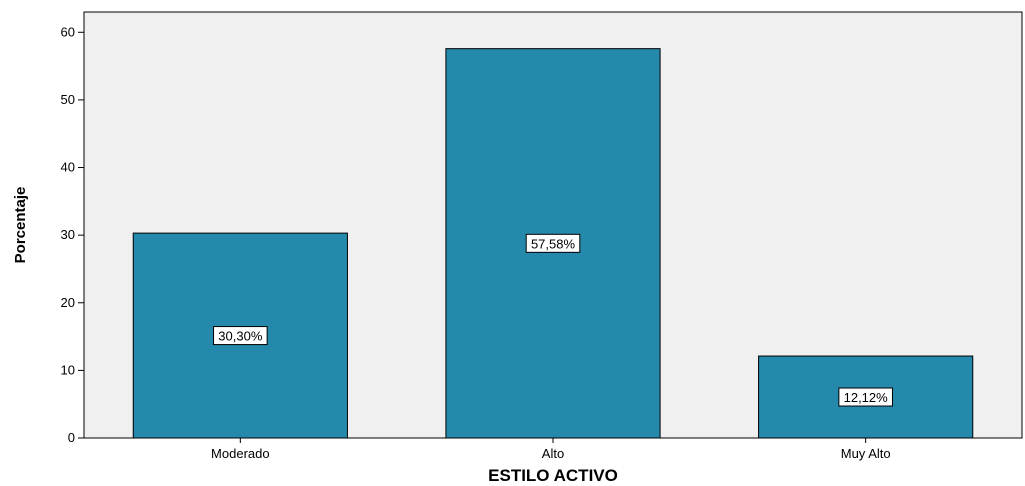 The image size is (1025, 486). I want to click on y-tick-label: 10, so click(68, 369).